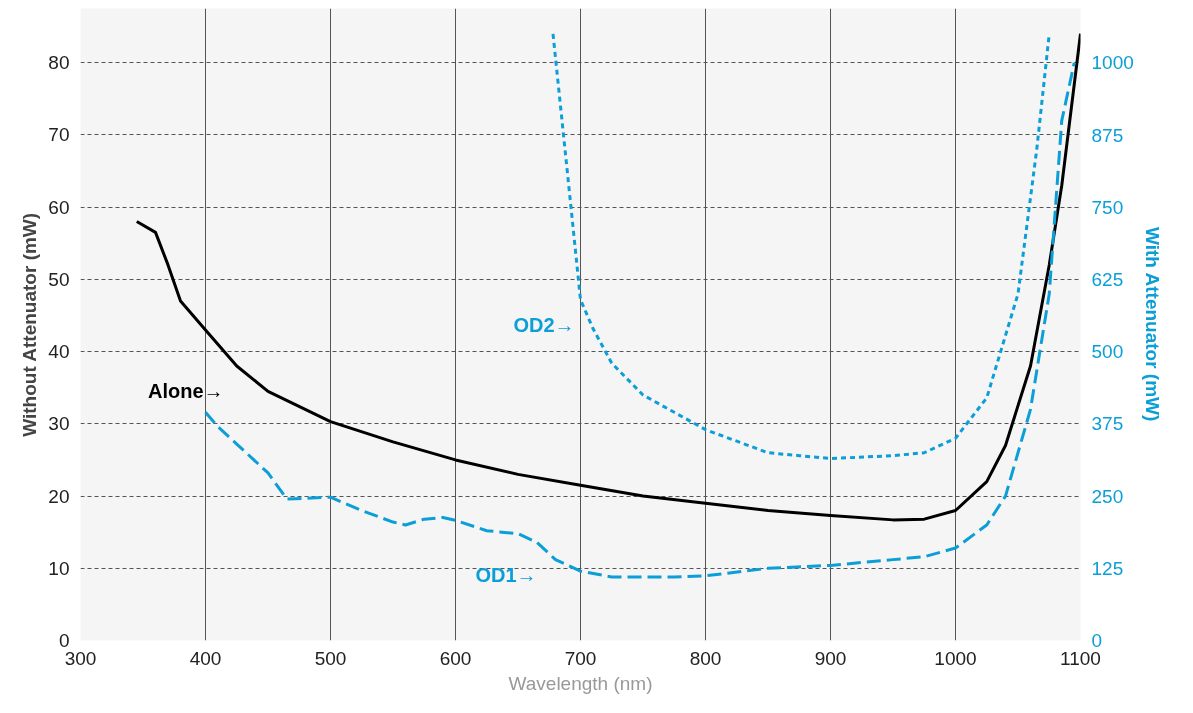 The width and height of the screenshot is (1193, 713). Describe the element at coordinates (580, 683) in the screenshot. I see `x-axis-title: Wavelength (nm)` at that location.